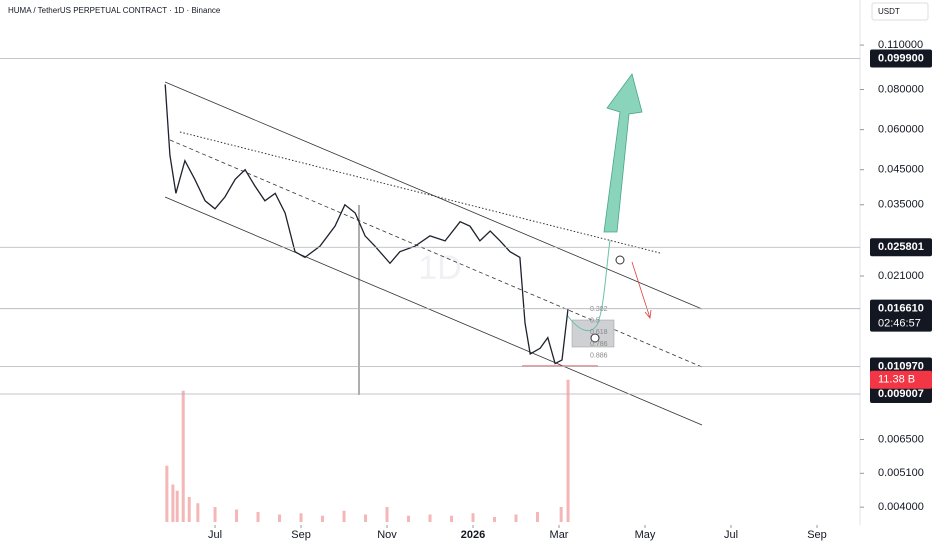 This screenshot has height=550, width=932. I want to click on price-tag-label: 0.010970, so click(901, 366).